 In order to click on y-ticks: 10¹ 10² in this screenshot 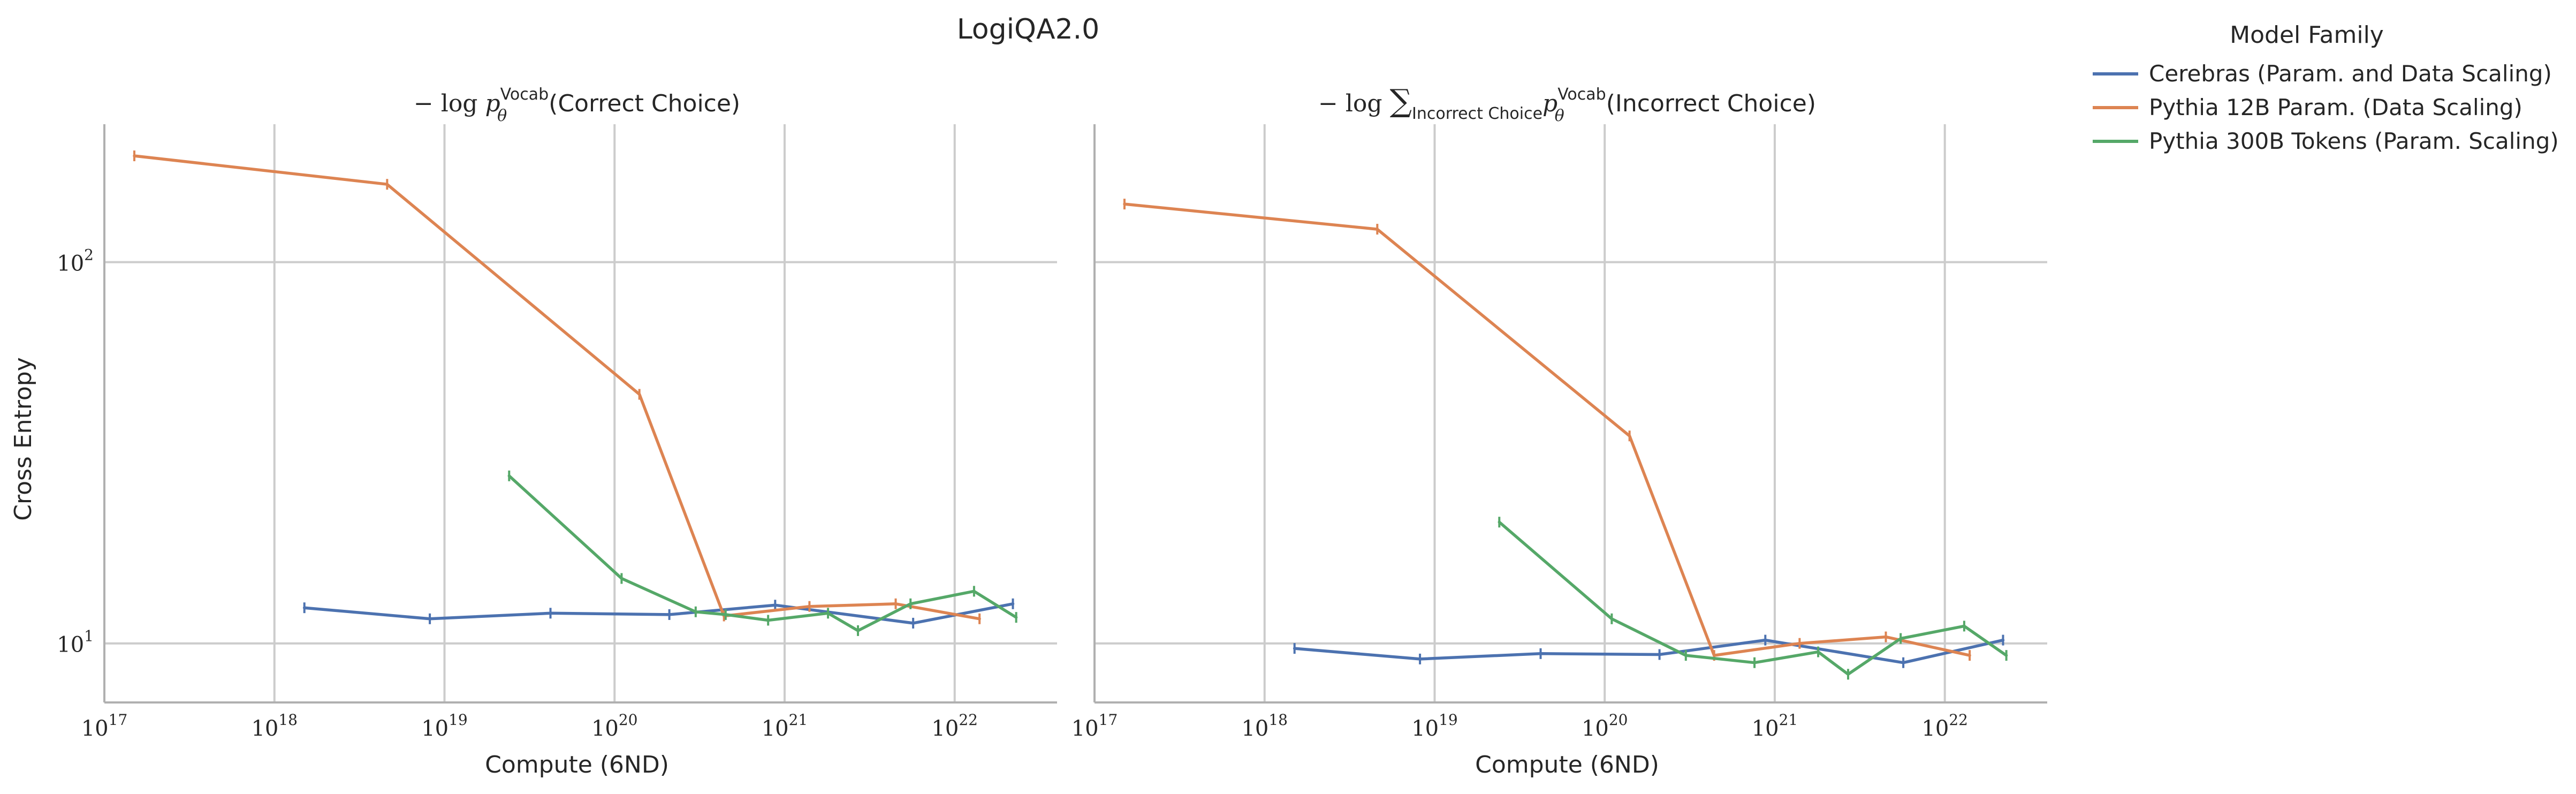, I will do `click(75, 451)`.